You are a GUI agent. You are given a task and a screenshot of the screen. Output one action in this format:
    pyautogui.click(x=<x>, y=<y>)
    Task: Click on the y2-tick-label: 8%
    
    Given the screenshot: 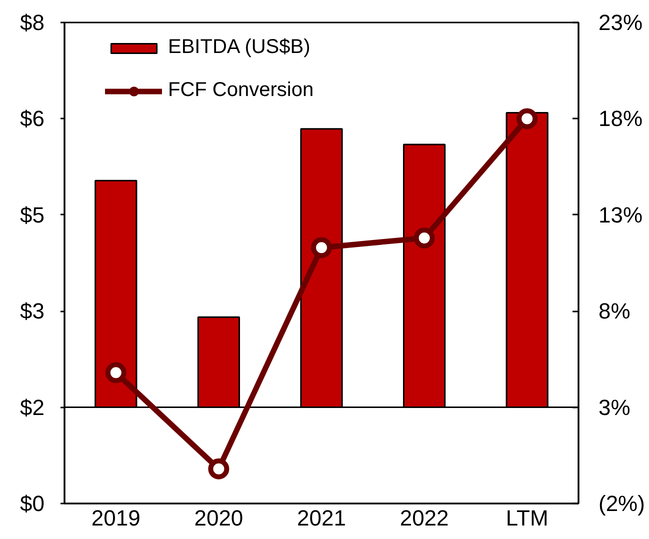 What is the action you would take?
    pyautogui.click(x=614, y=311)
    